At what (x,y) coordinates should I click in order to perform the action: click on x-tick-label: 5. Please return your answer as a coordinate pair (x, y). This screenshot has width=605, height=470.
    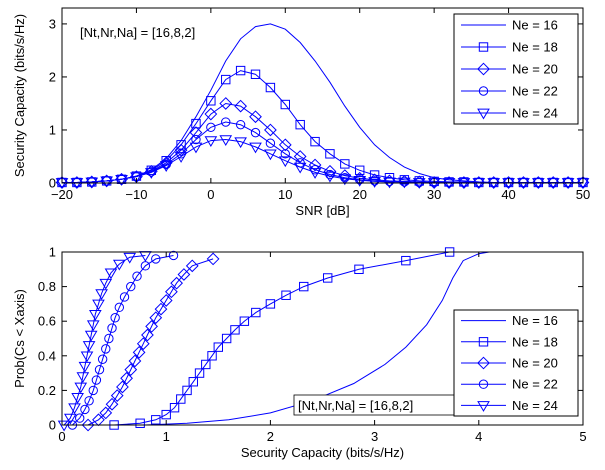
    Looking at the image, I should click on (582, 436).